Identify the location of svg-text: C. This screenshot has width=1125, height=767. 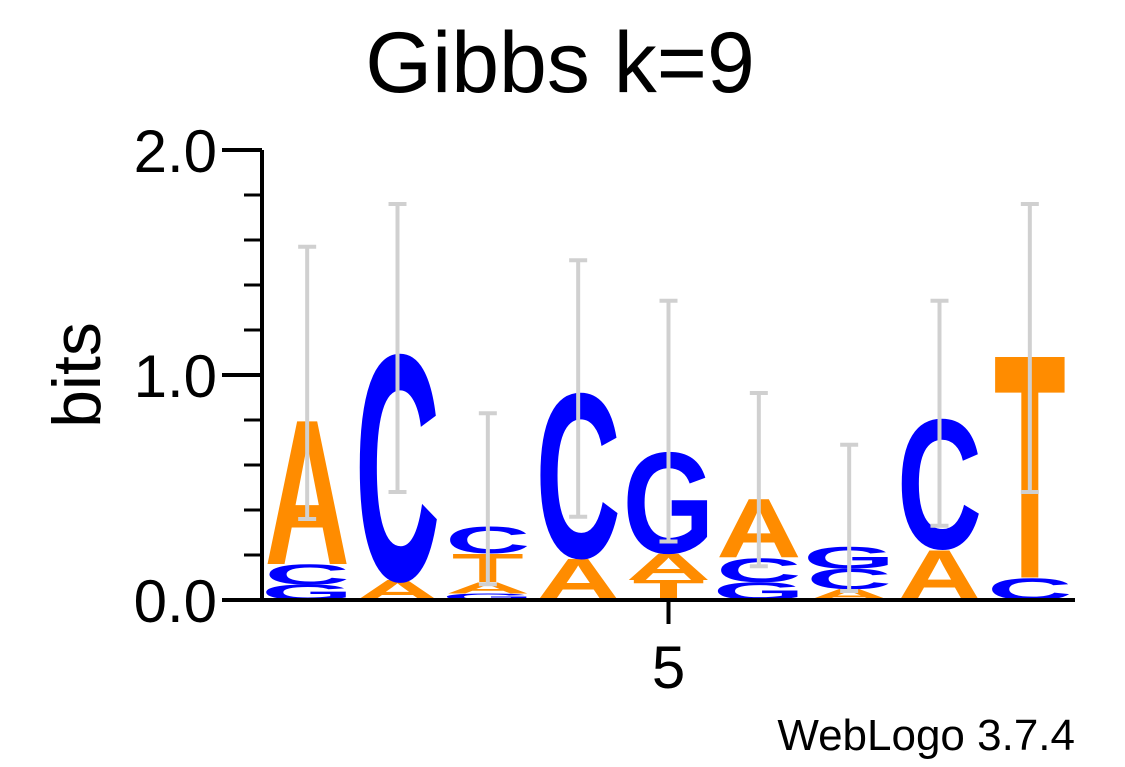
(307, 575).